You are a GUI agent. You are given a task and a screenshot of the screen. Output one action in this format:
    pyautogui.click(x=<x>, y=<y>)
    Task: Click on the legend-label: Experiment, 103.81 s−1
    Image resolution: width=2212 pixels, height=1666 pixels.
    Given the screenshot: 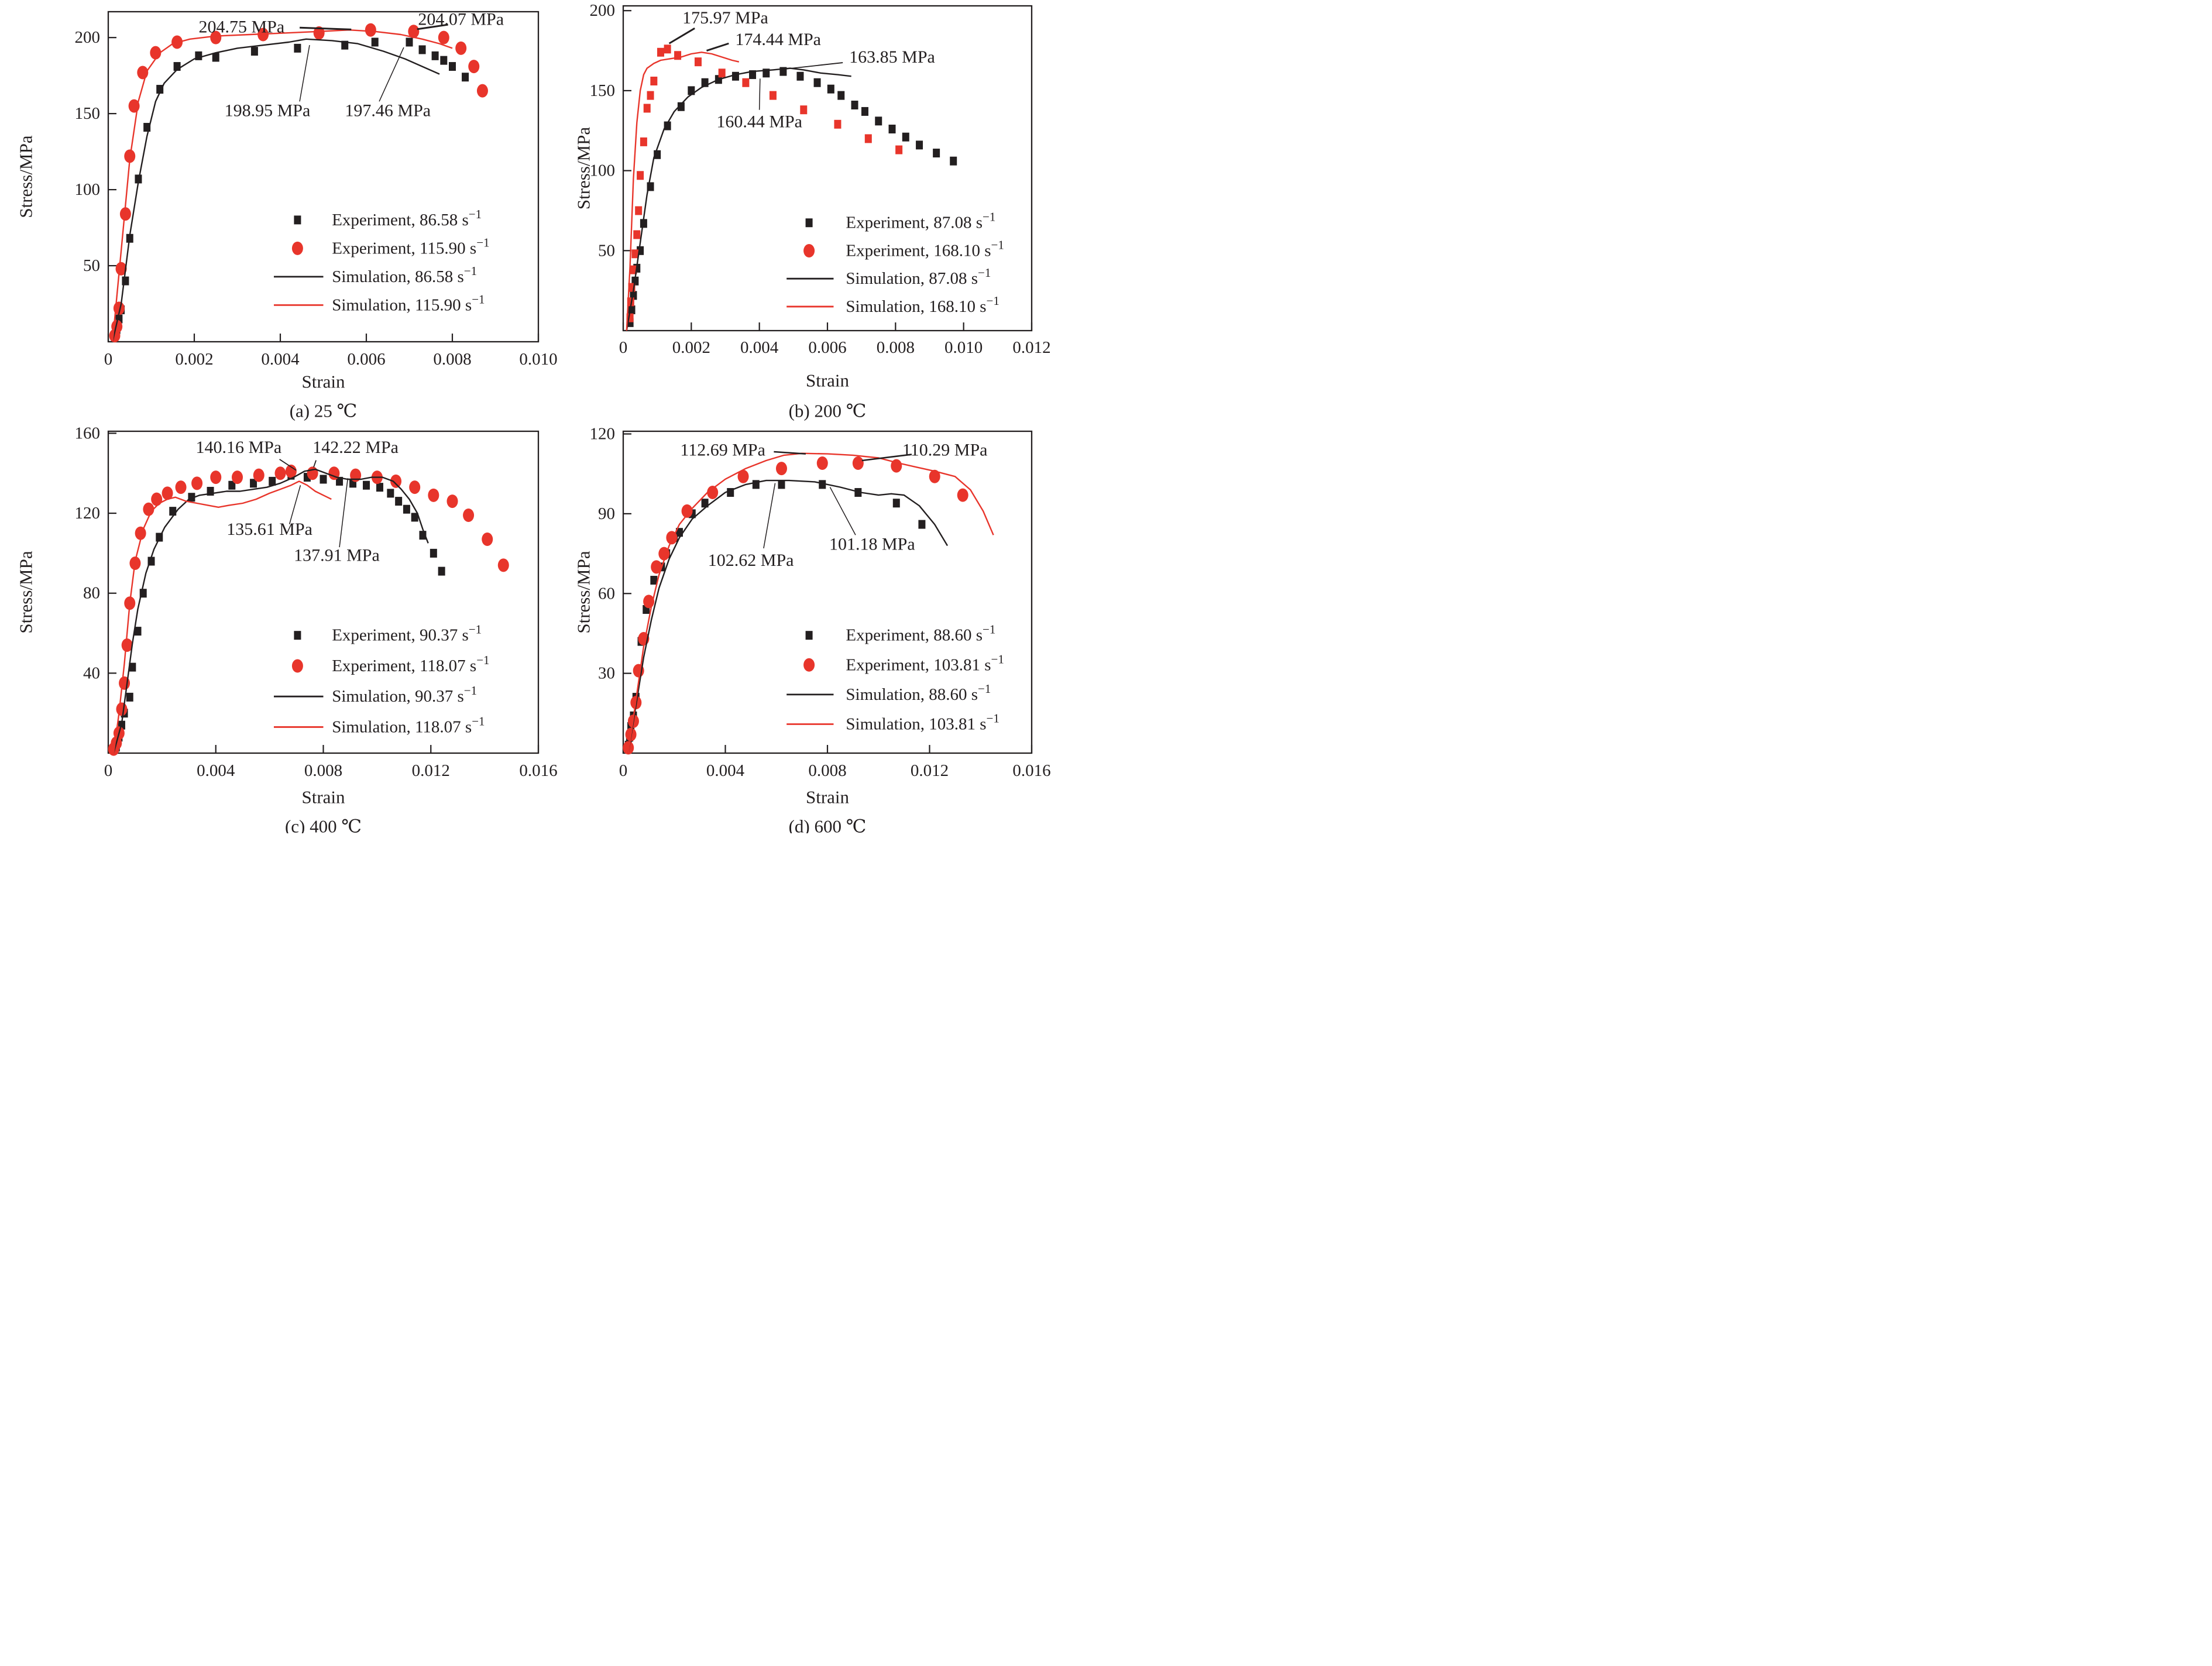 What is the action you would take?
    pyautogui.click(x=925, y=663)
    